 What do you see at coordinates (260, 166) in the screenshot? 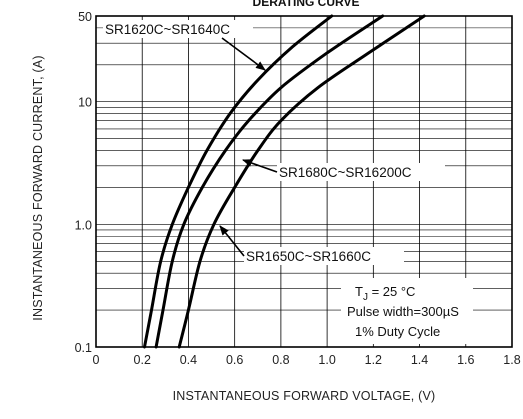
I see `arrow-sr1680c` at bounding box center [260, 166].